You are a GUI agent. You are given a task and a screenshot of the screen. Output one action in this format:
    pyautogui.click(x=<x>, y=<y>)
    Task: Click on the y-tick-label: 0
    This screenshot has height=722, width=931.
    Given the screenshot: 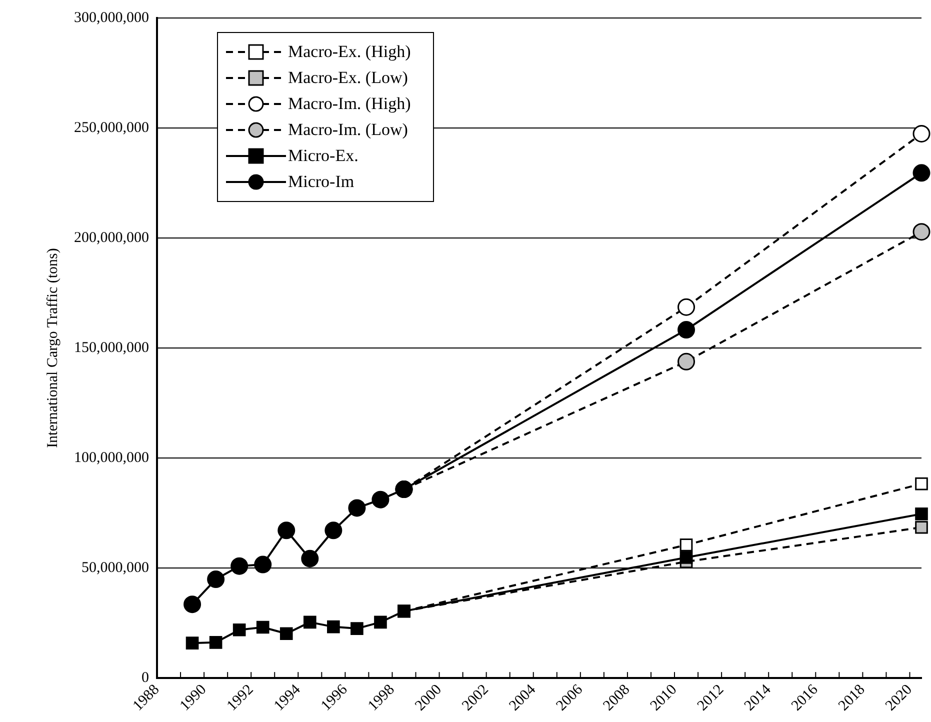 What is the action you would take?
    pyautogui.click(x=145, y=678)
    